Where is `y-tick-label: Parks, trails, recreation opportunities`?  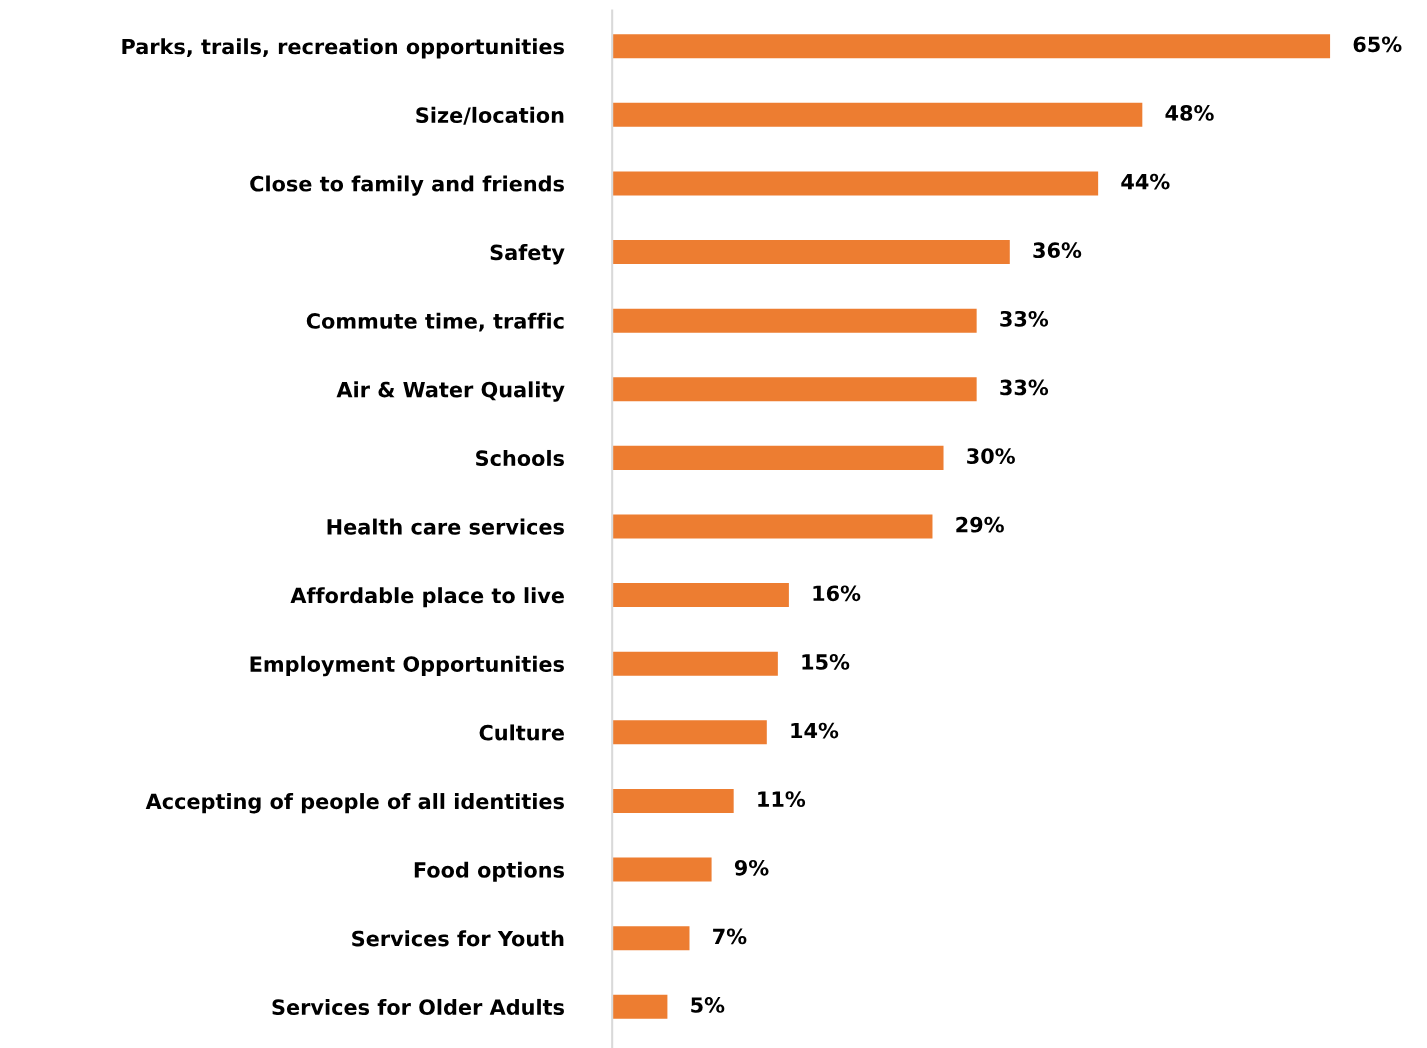 y-tick-label: Parks, trails, recreation opportunities is located at coordinates (343, 48).